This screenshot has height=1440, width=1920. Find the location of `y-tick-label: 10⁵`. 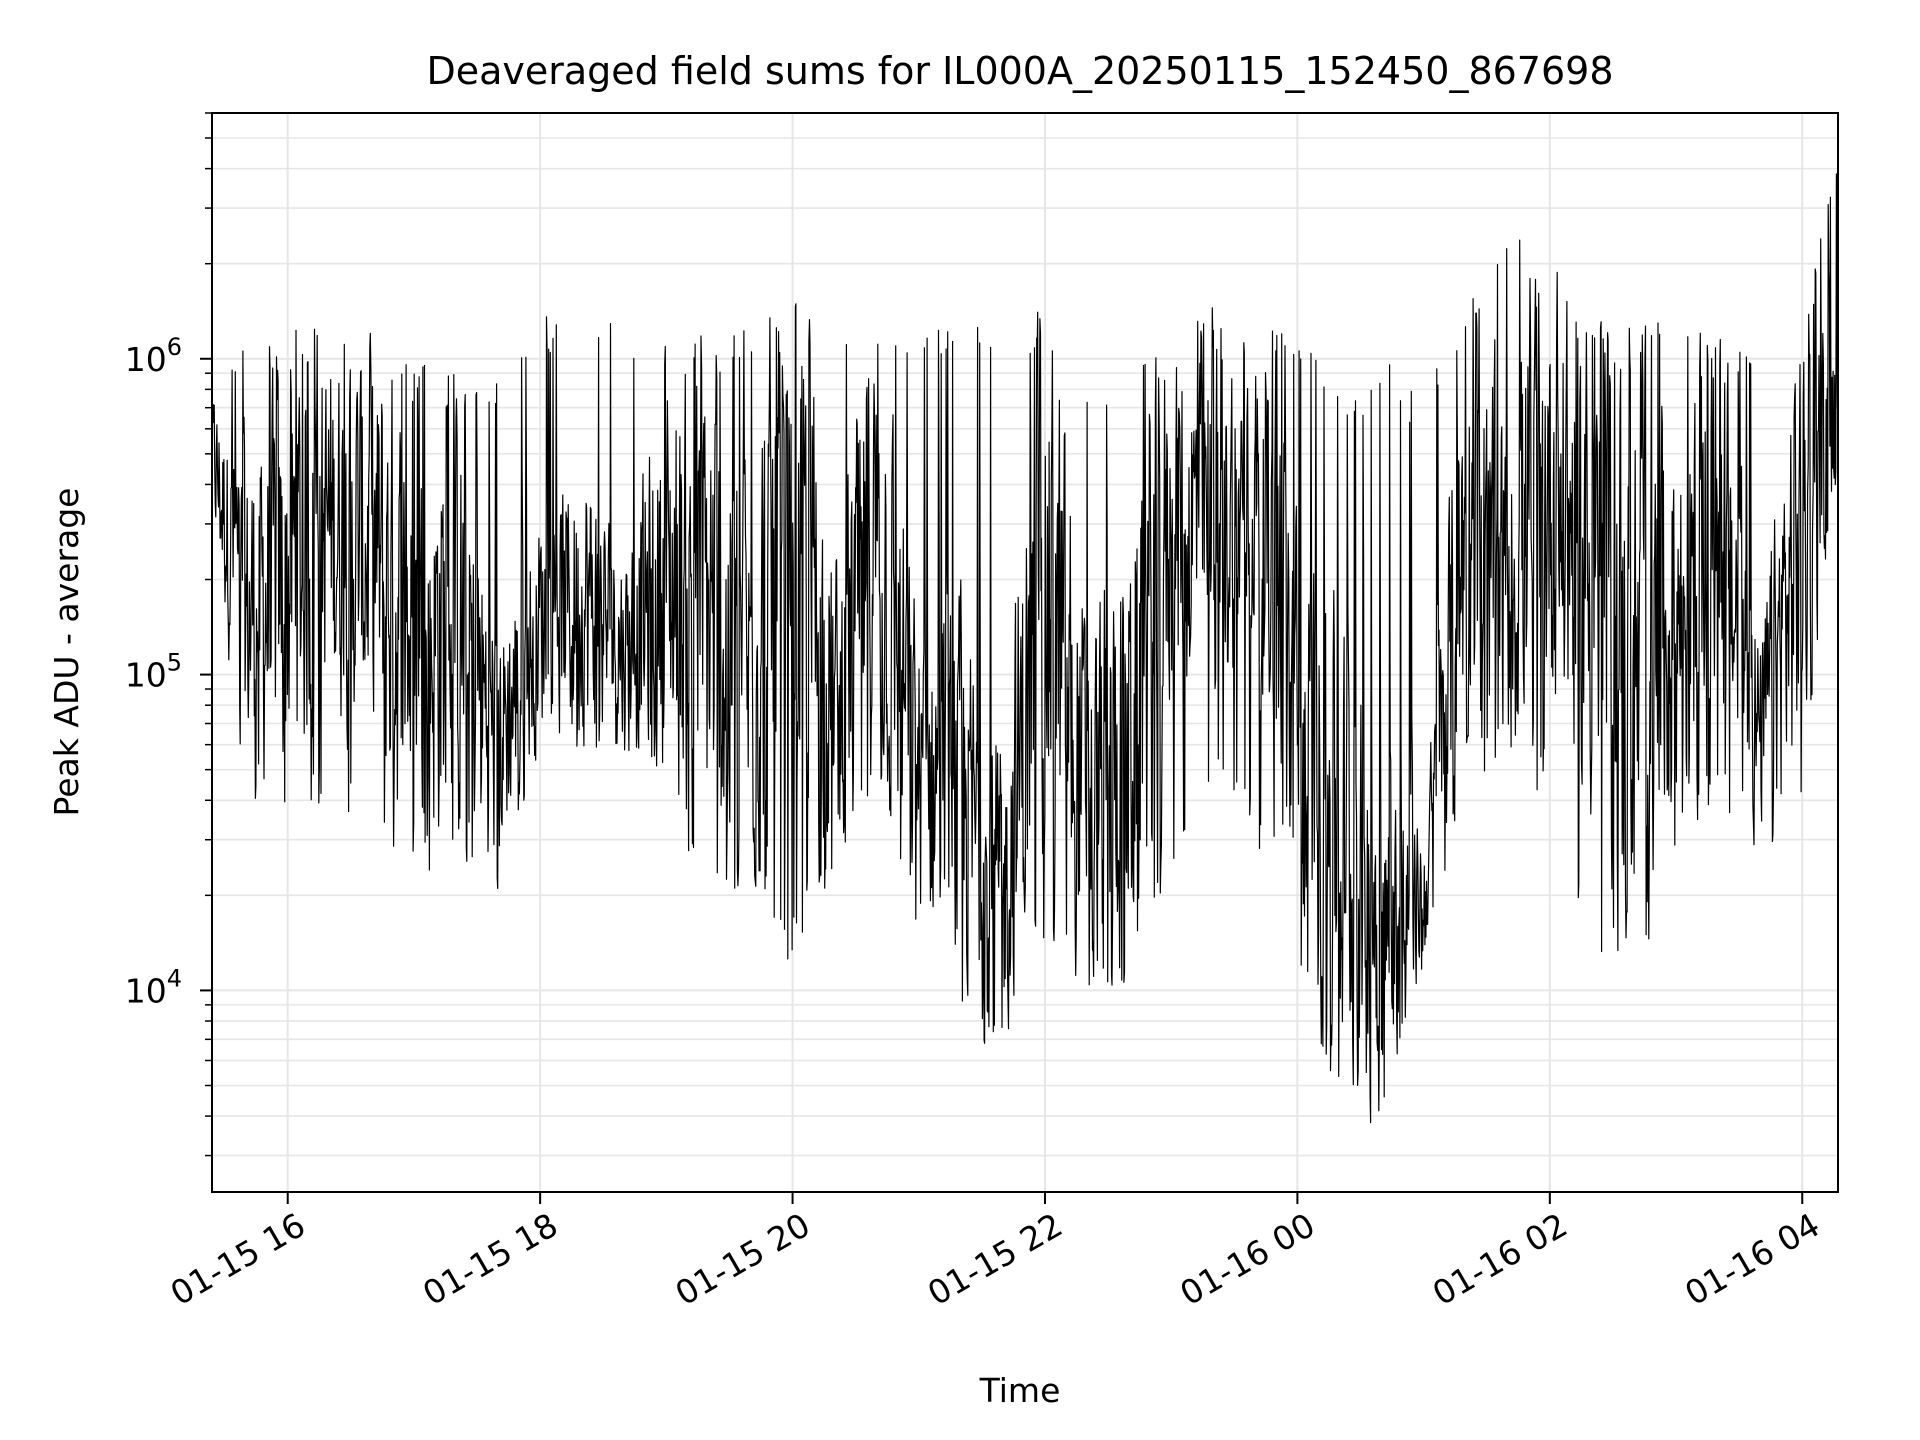

y-tick-label: 10⁵ is located at coordinates (153, 672).